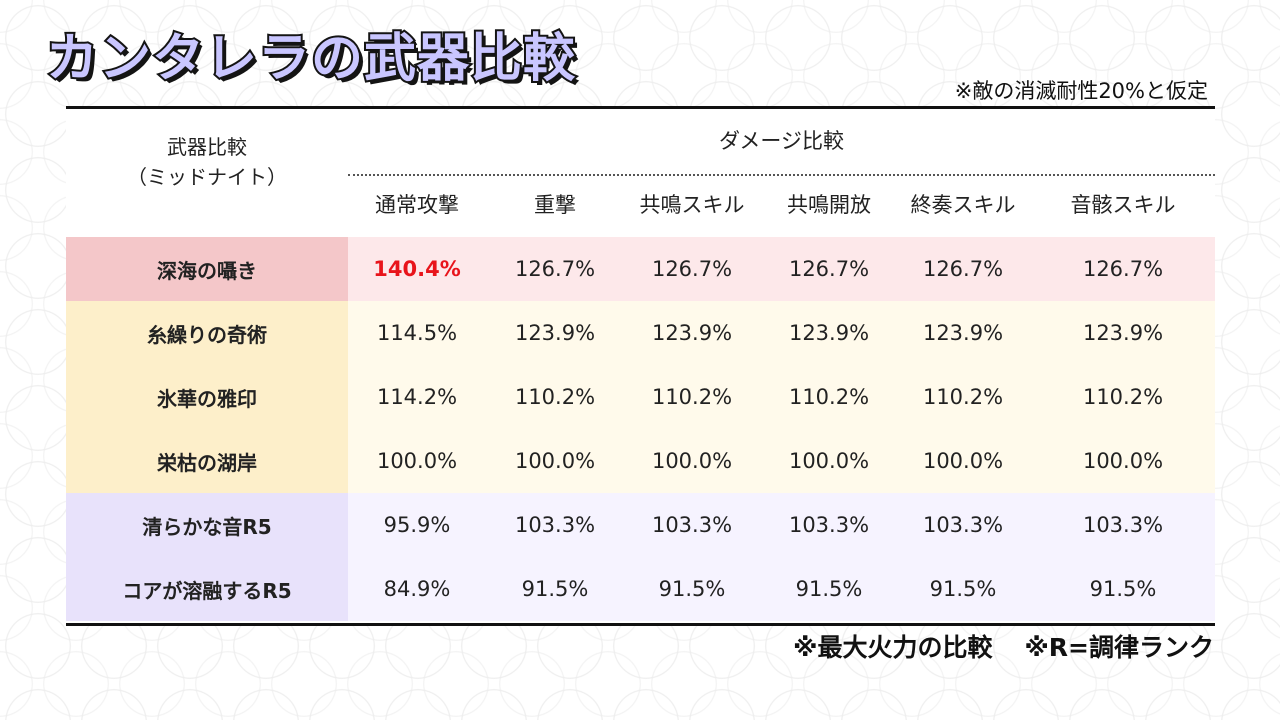 The height and width of the screenshot is (720, 1280). Describe the element at coordinates (417, 589) in the screenshot. I see `damage-value: 84.9%` at that location.